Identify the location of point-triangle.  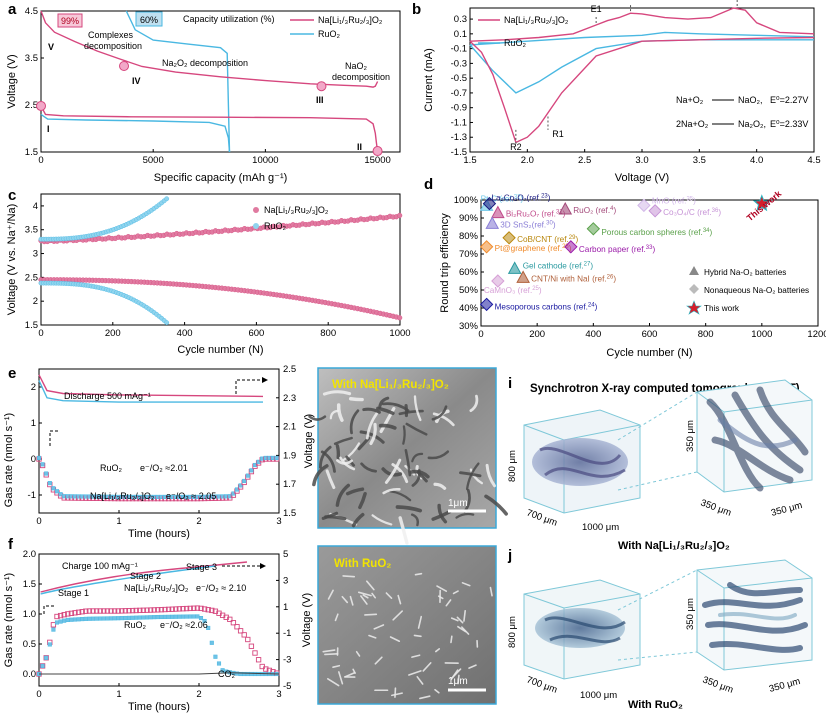
(498, 212).